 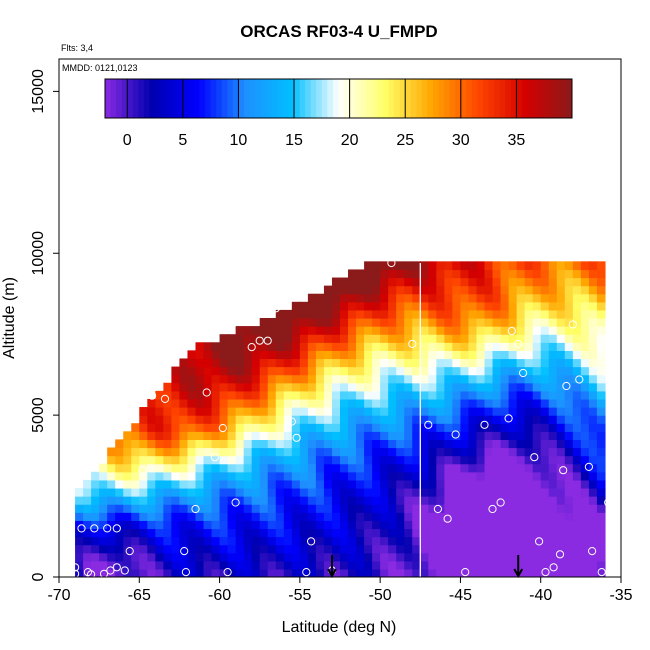 What do you see at coordinates (338, 98) in the screenshot?
I see `colorbar-frame` at bounding box center [338, 98].